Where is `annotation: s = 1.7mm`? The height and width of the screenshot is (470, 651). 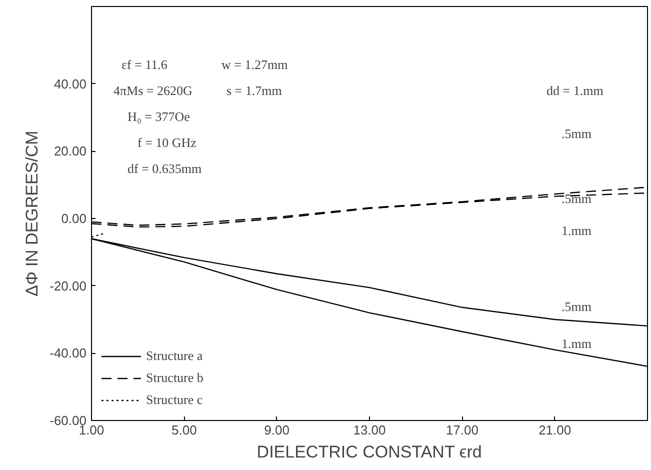
annotation: s = 1.7mm is located at coordinates (254, 90).